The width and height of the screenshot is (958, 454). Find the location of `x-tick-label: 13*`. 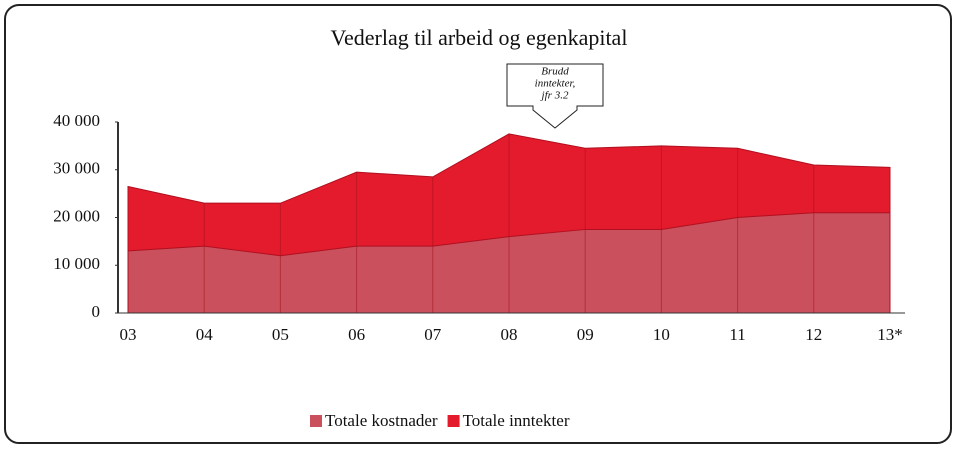

x-tick-label: 13* is located at coordinates (890, 334).